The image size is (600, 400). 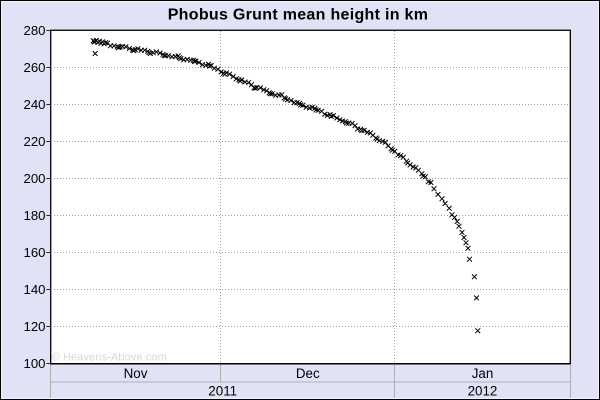 I want to click on svg-text: 220, so click(x=34, y=141).